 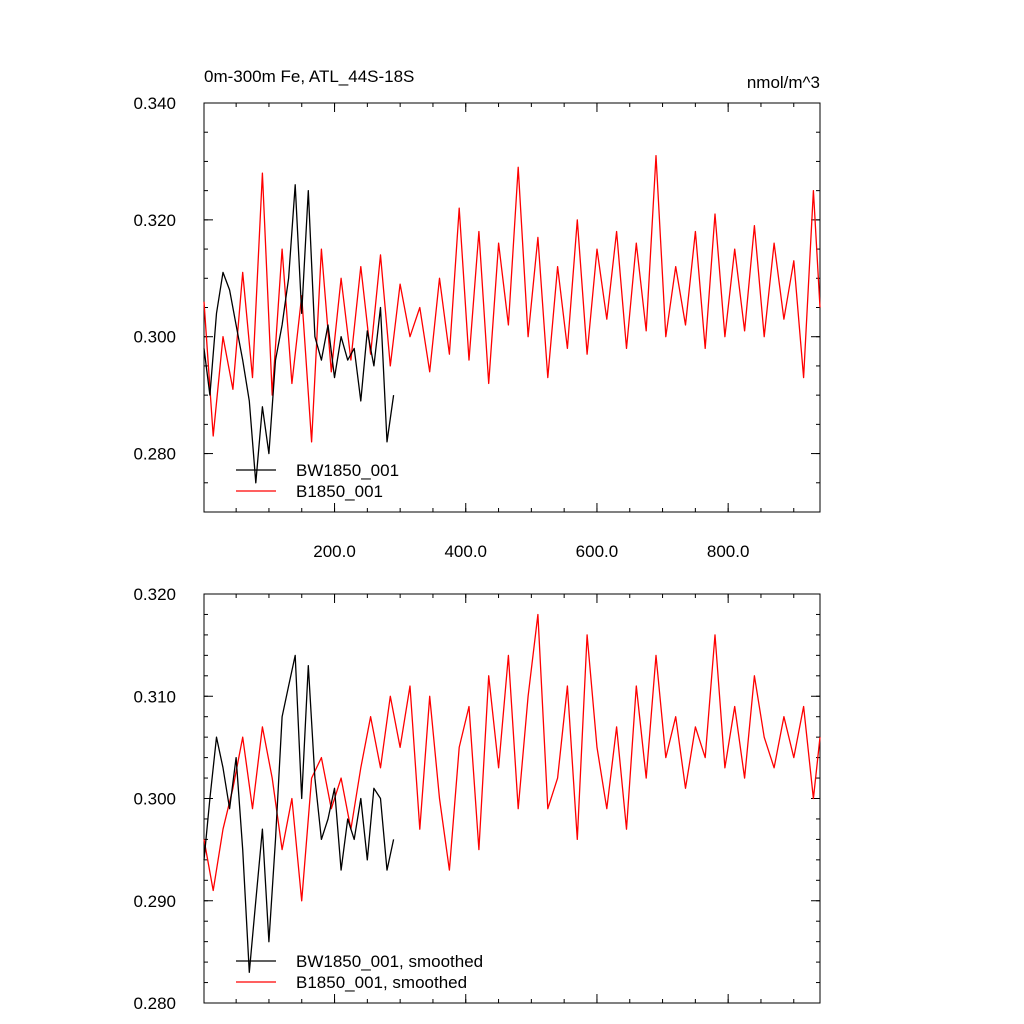 I want to click on y-tick-label: 0.290, so click(x=154, y=901).